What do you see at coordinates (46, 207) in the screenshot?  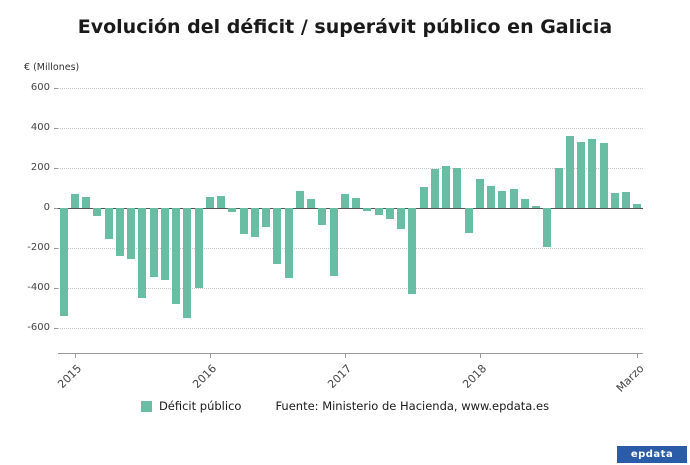 I see `y-tick-label: 0` at bounding box center [46, 207].